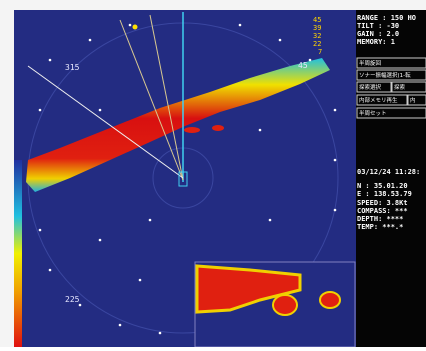 The height and width of the screenshot is (351, 426). What do you see at coordinates (380, 227) in the screenshot?
I see `nav-temp: TEMP: ***.*` at bounding box center [380, 227].